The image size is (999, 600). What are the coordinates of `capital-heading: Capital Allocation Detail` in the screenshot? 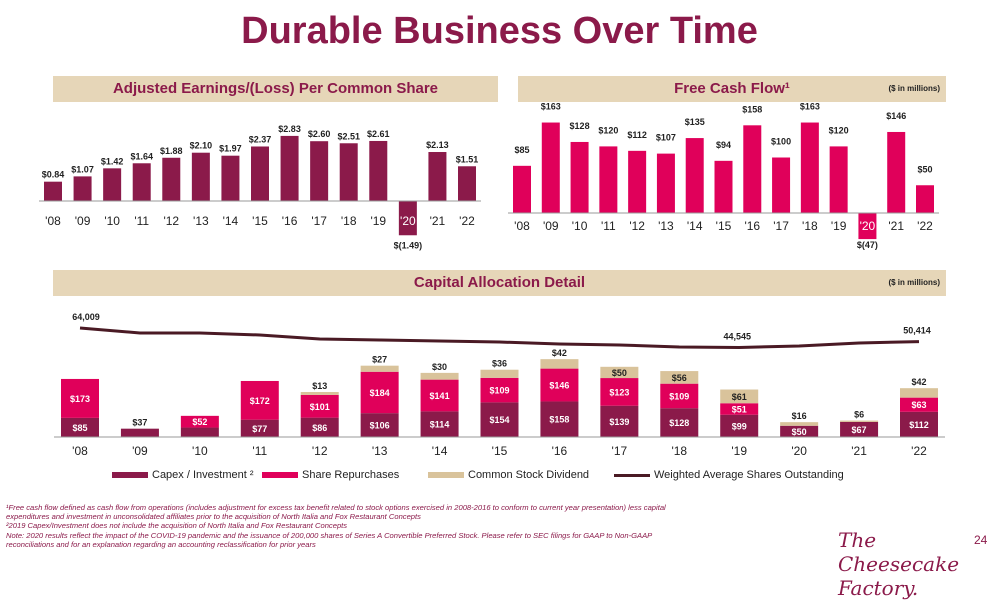 It's located at (499, 282).